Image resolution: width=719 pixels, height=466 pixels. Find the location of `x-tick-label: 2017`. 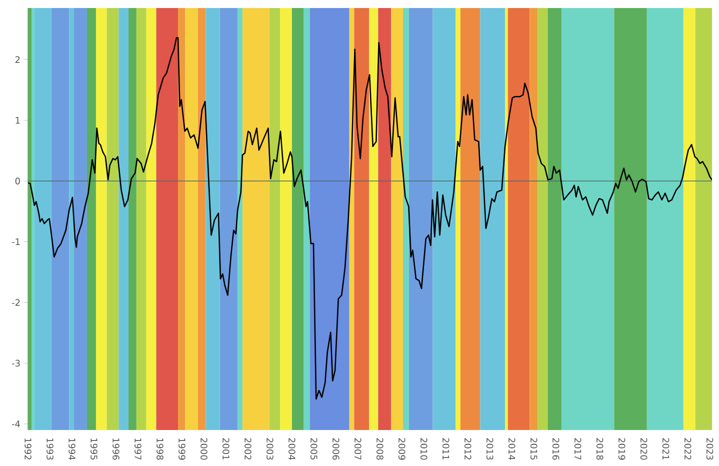

x-tick-label: 2017 is located at coordinates (578, 449).